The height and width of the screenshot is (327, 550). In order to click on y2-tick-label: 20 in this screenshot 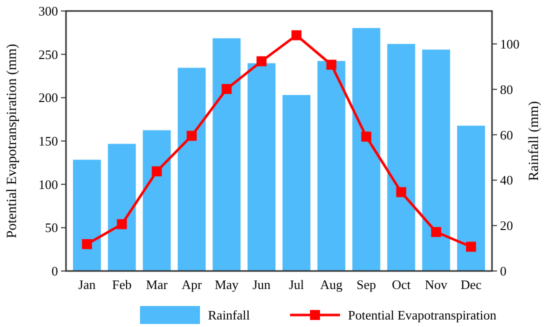, I will do `click(506, 226)`.